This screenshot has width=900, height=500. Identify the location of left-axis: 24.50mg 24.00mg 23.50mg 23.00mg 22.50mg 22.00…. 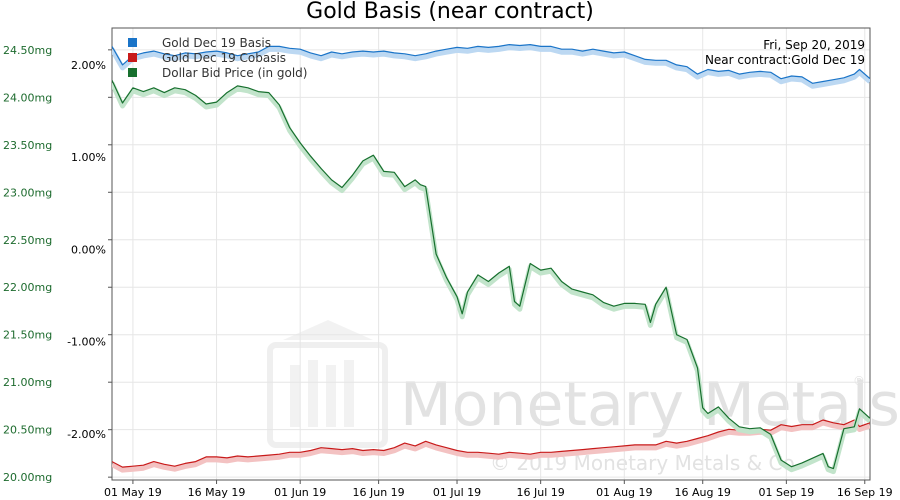
(57, 264).